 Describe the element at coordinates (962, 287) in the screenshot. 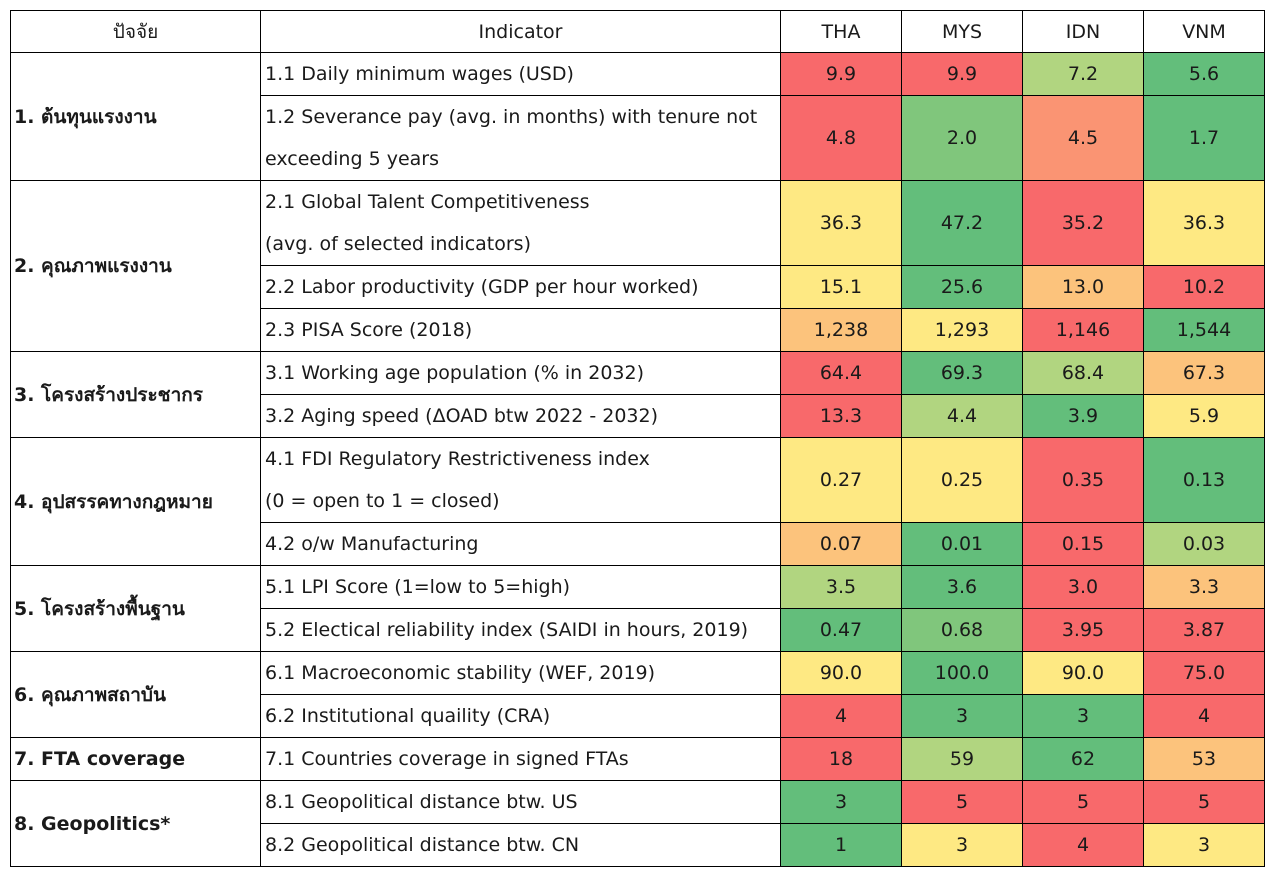

I see `value-cell-mys: 25.6` at that location.